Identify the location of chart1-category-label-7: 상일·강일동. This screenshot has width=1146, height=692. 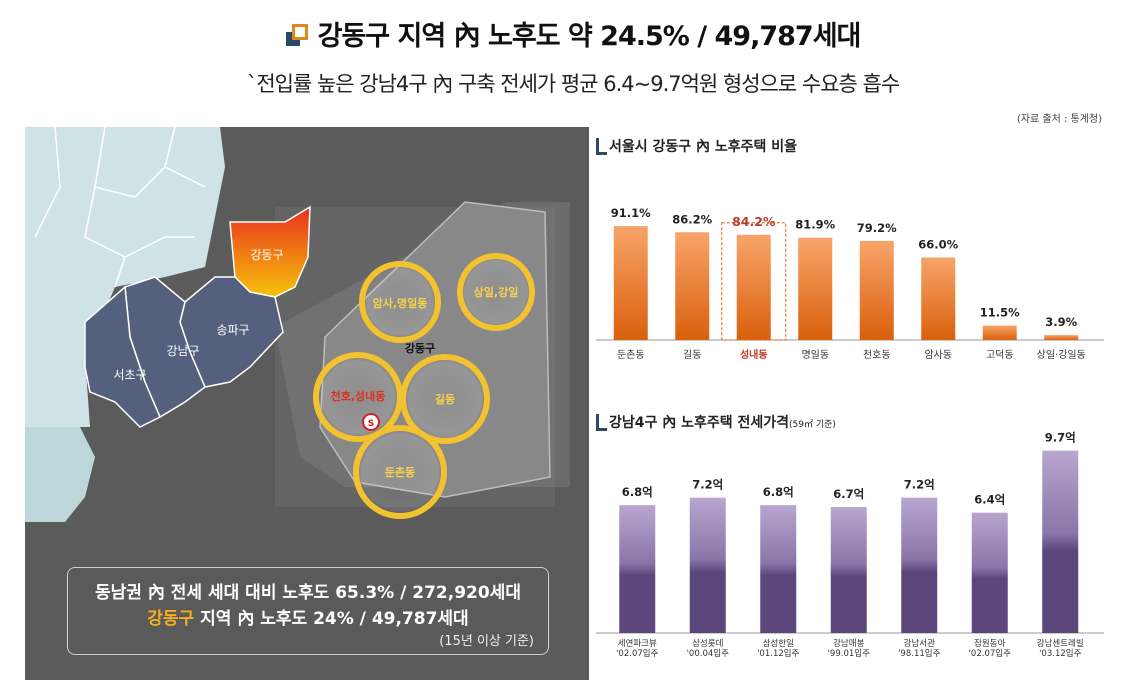
(1061, 355).